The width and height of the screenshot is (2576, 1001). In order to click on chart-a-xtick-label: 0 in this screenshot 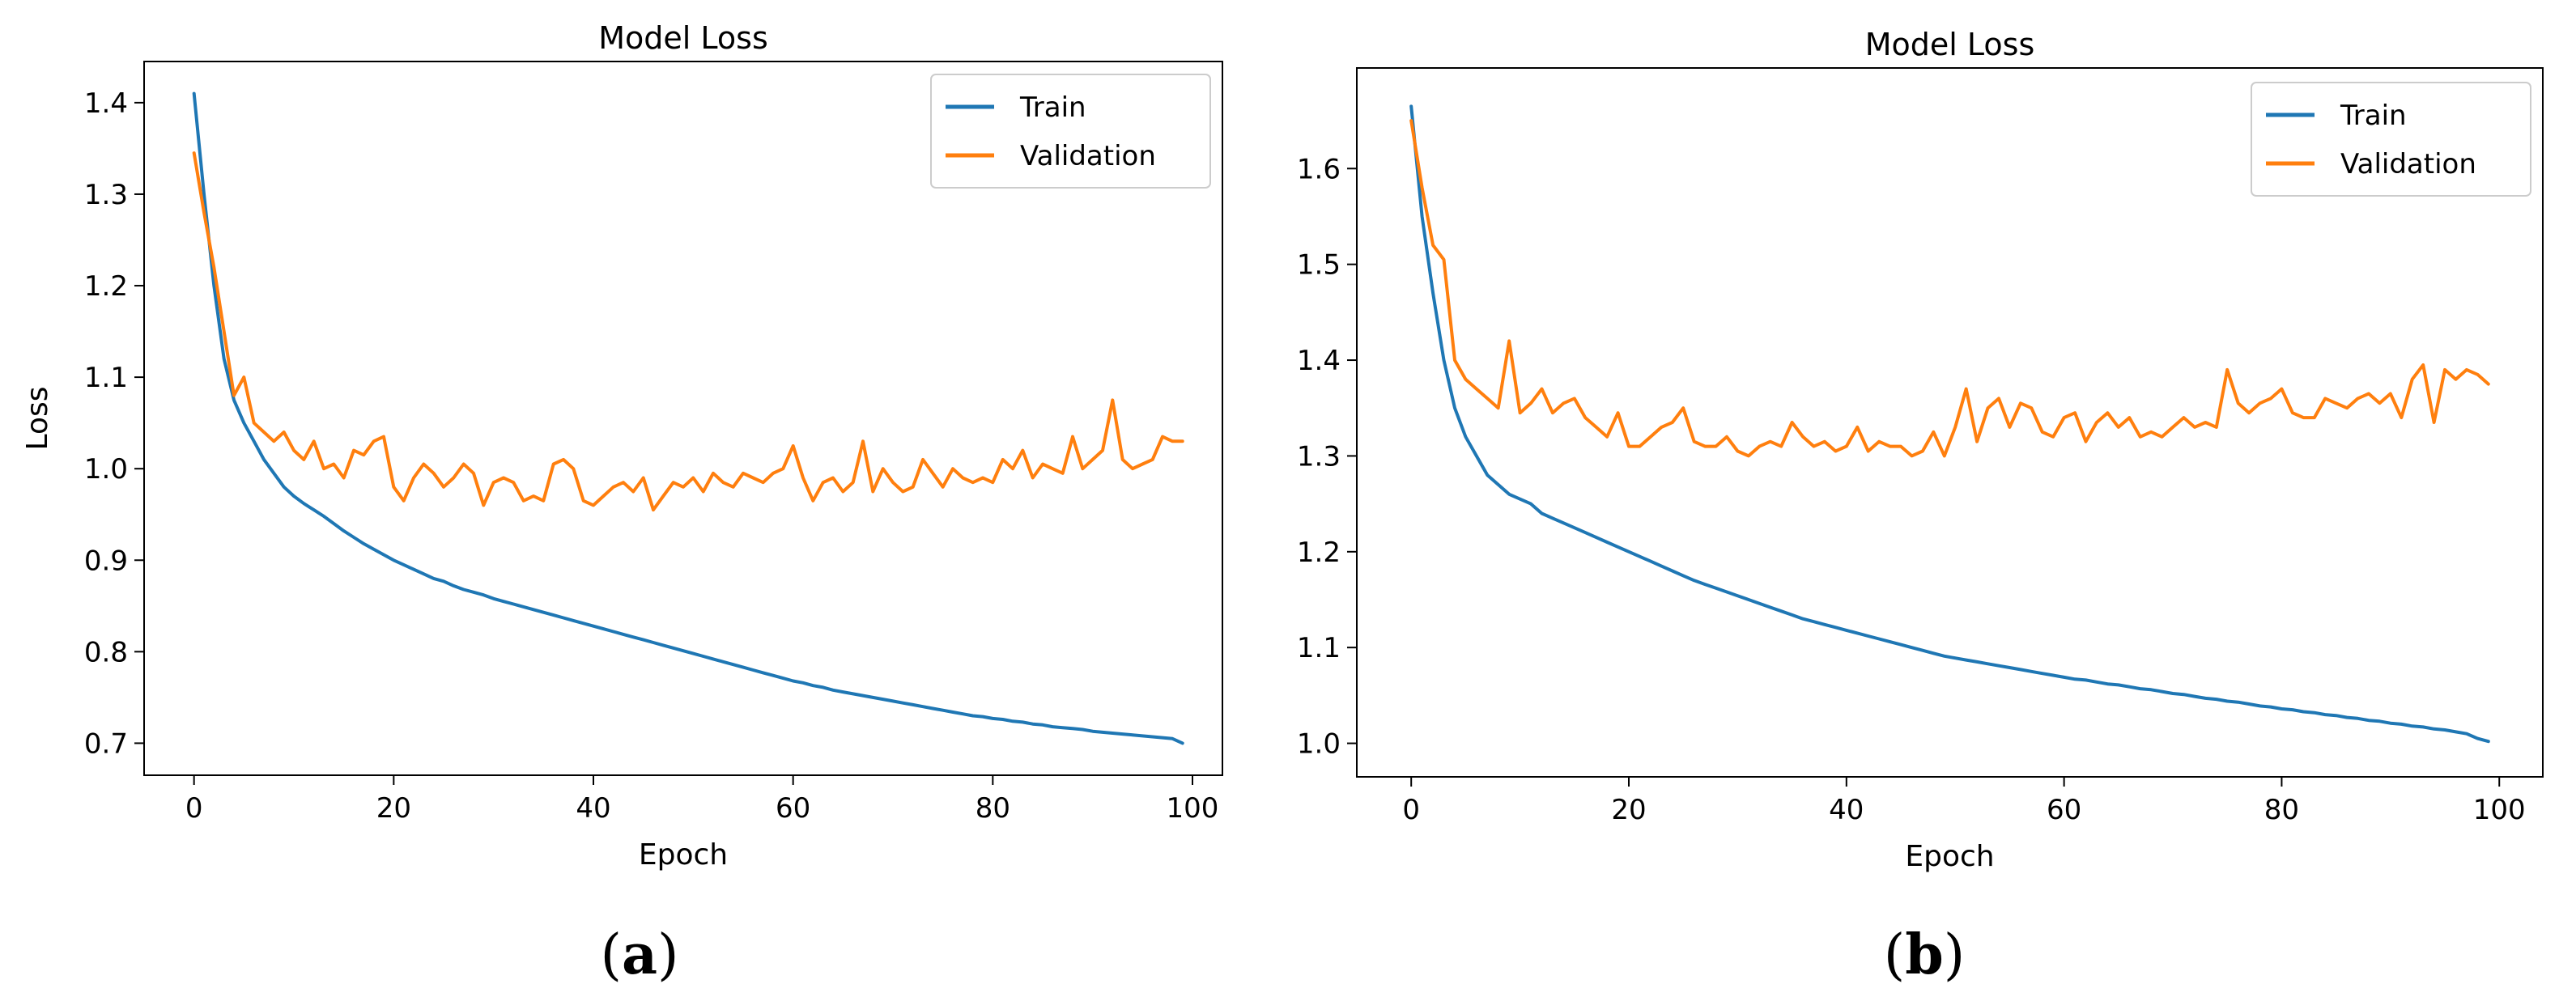, I will do `click(194, 808)`.